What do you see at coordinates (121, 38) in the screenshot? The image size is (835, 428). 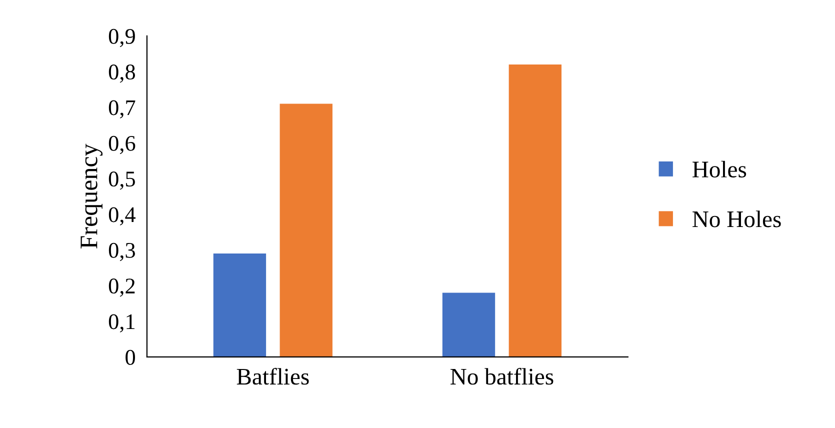 I see `y-tick-label: 0,9` at bounding box center [121, 38].